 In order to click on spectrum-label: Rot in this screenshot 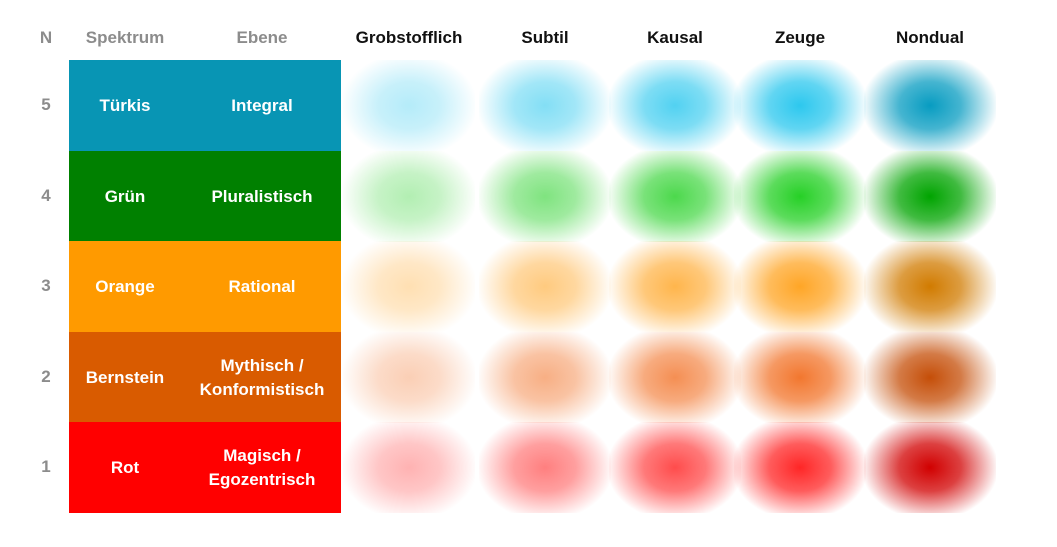, I will do `click(125, 467)`.